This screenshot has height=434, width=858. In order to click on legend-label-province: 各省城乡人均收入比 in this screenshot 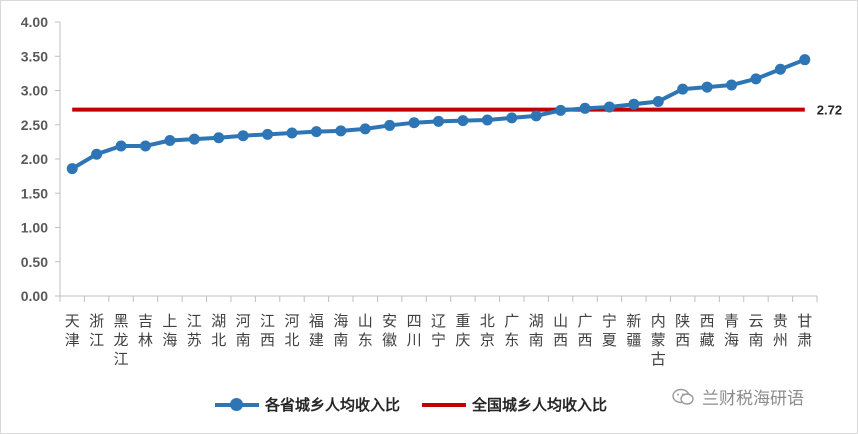, I will do `click(333, 405)`.